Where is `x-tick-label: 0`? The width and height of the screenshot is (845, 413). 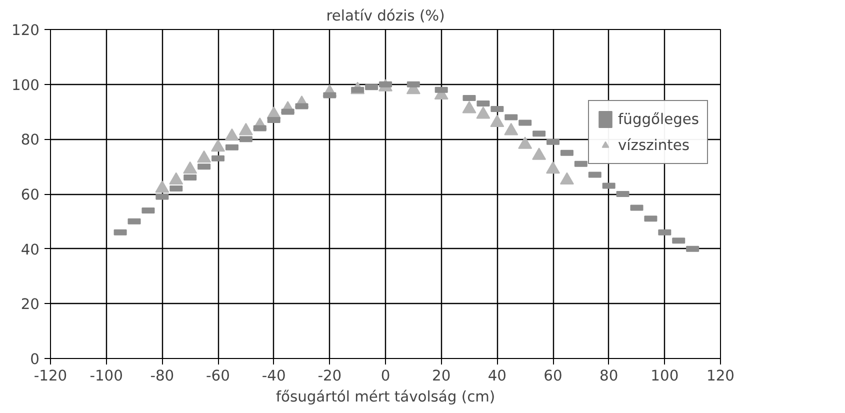 x-tick-label: 0 is located at coordinates (385, 376).